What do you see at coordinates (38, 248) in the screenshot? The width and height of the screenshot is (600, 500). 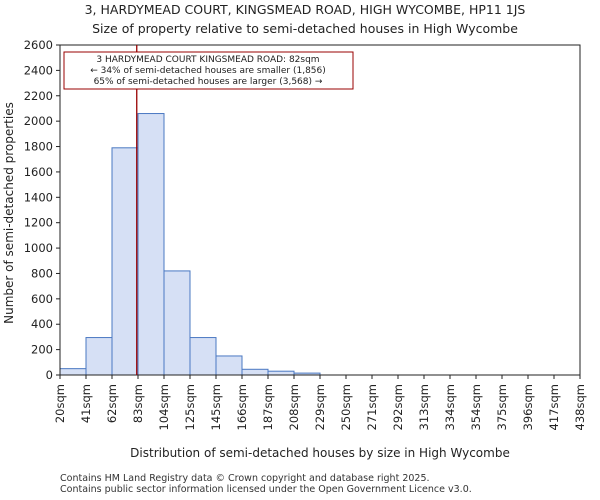 I see `y-tick-label: 1000` at bounding box center [38, 248].